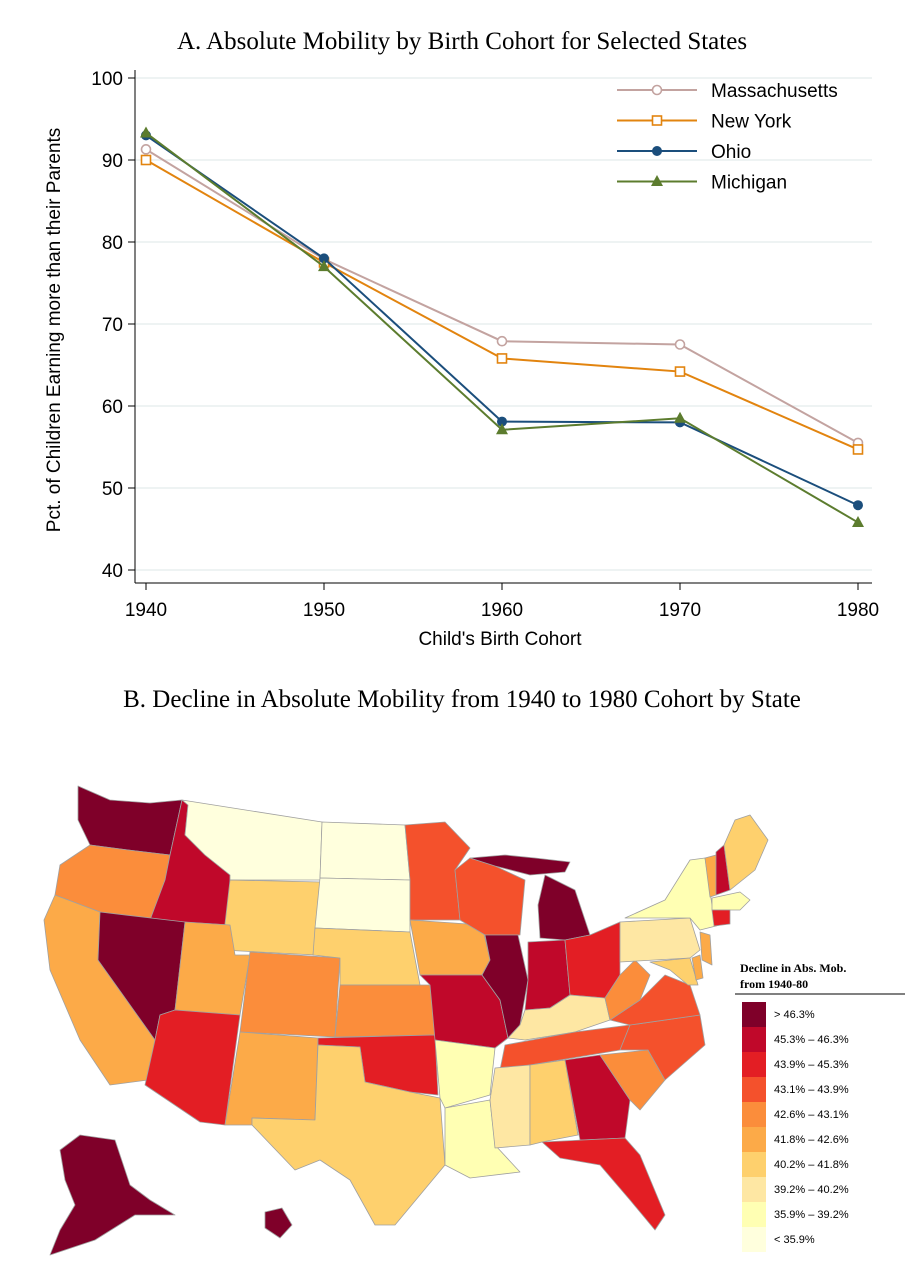  I want to click on state-north-dakota, so click(365, 851).